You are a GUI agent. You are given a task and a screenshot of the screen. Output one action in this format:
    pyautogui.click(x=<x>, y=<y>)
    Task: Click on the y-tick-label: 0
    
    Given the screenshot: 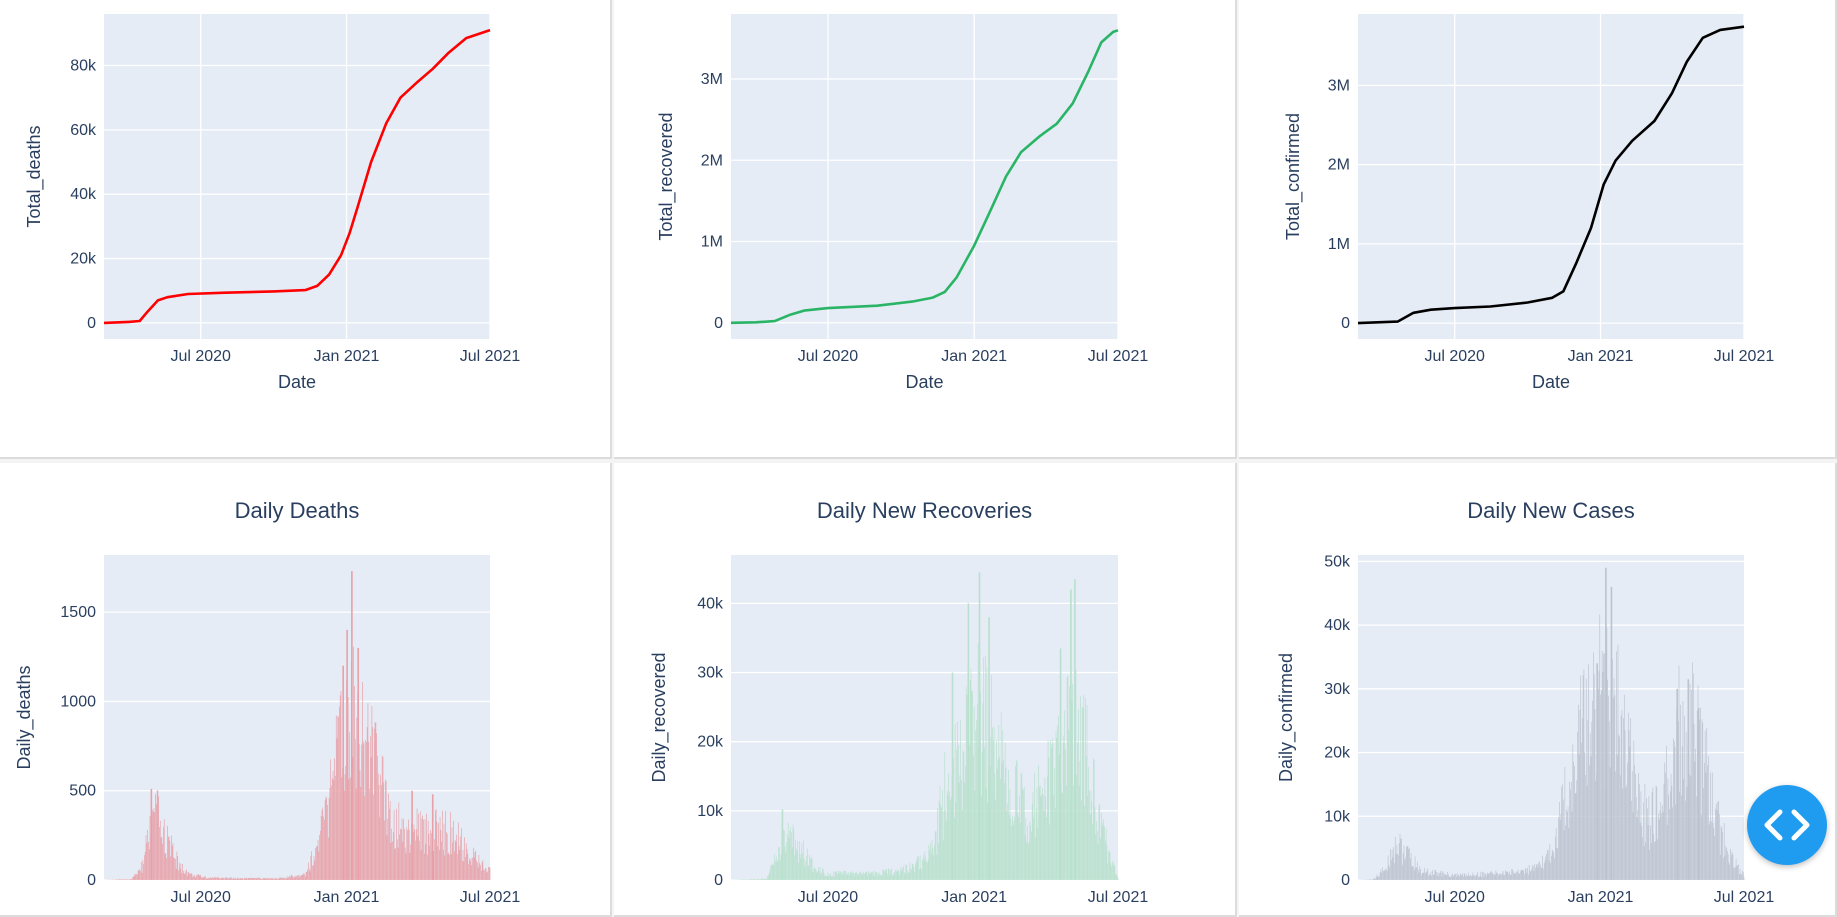 What is the action you would take?
    pyautogui.click(x=1345, y=880)
    